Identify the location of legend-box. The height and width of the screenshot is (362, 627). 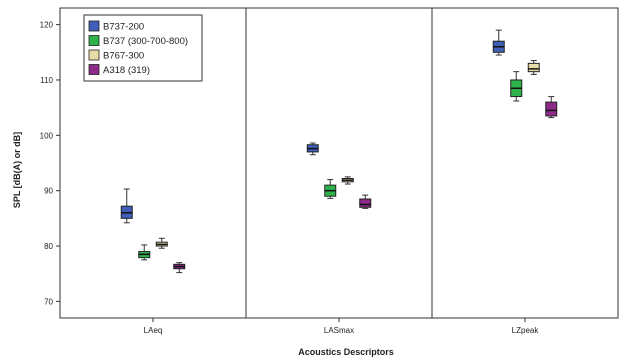
(143, 48).